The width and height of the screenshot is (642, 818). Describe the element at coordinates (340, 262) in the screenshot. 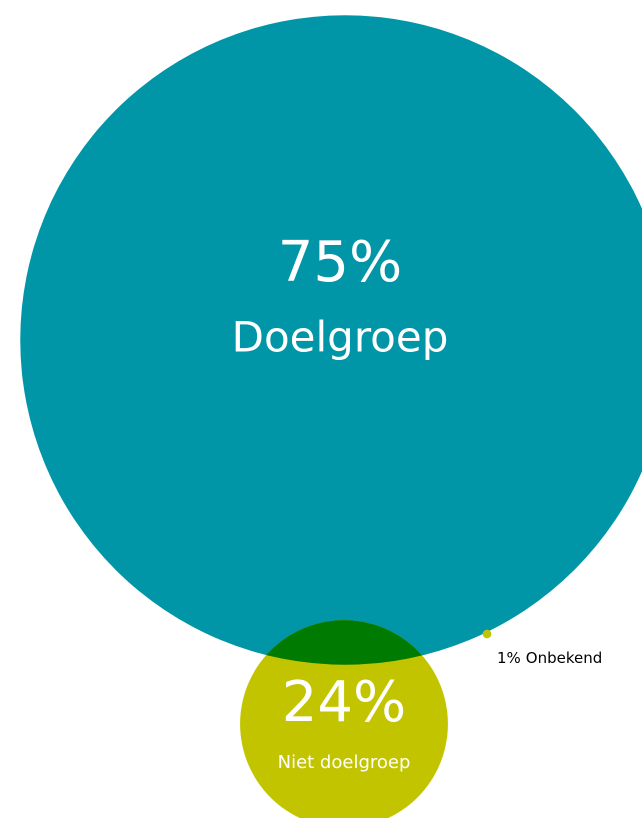

I see `value-label: 75%` at that location.